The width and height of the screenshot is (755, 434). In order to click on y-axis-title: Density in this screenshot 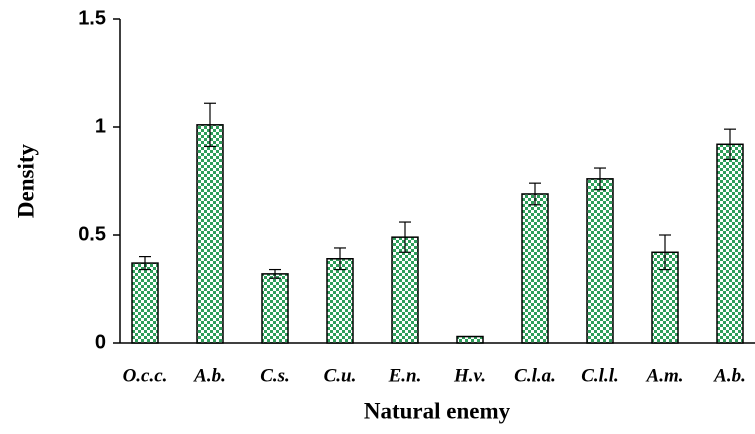, I will do `click(25, 180)`.